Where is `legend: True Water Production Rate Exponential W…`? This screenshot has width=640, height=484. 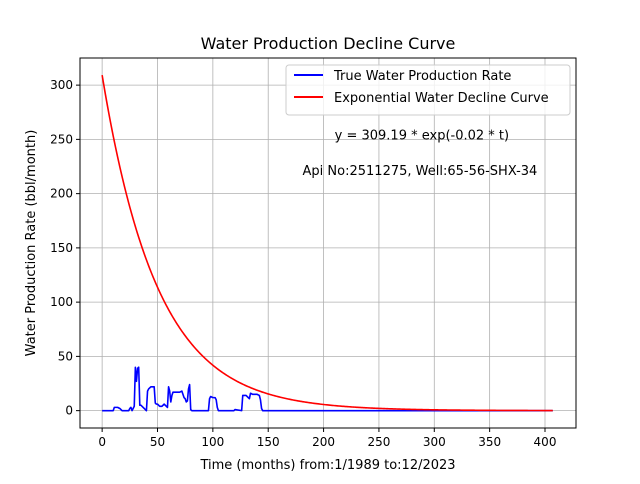 legend: True Water Production Rate Exponential W… is located at coordinates (428, 90).